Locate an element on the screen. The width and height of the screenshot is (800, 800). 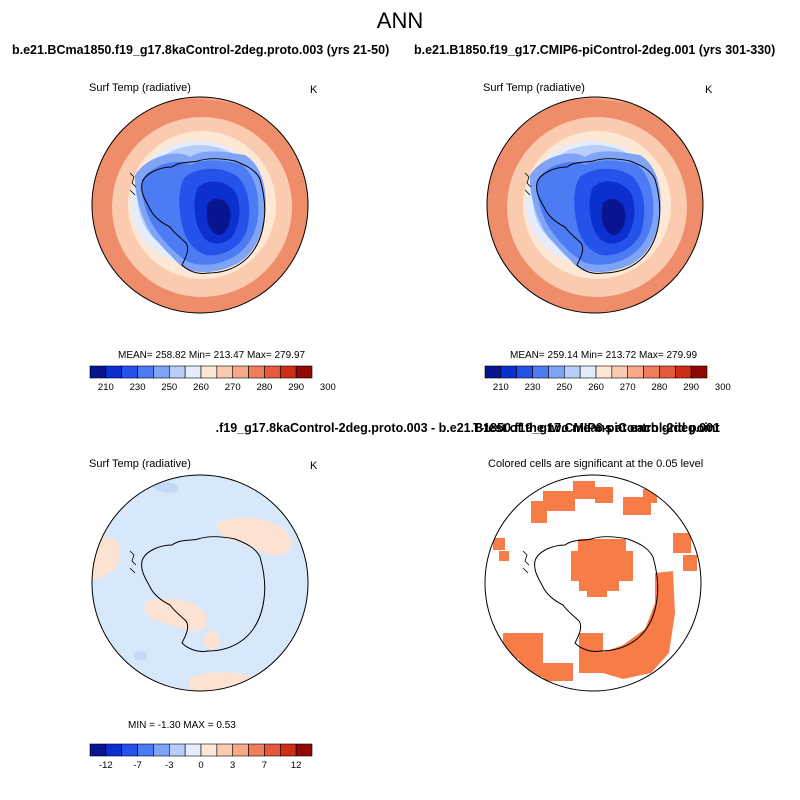
map-top-right is located at coordinates (595, 205).